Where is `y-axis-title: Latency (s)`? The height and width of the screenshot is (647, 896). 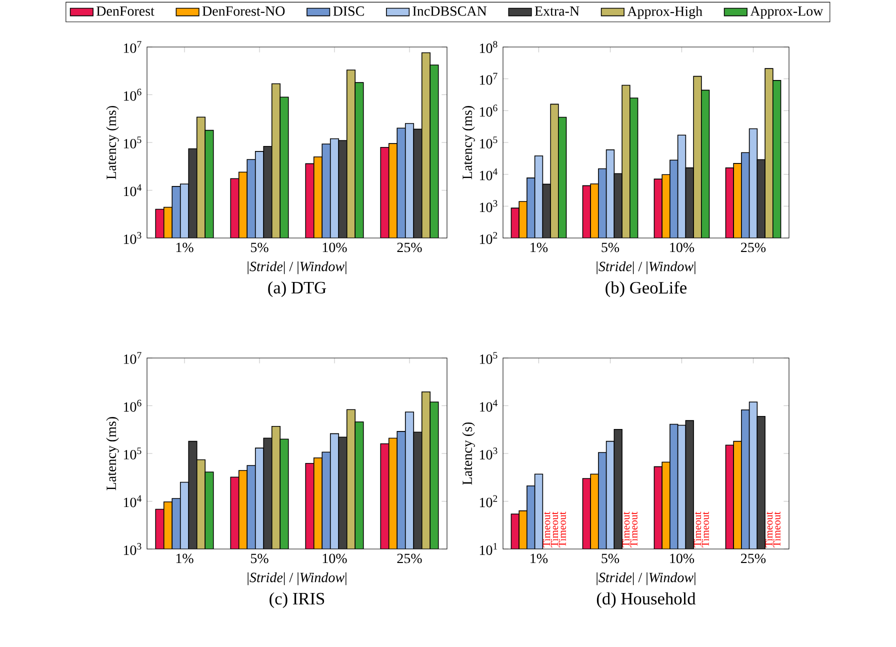 y-axis-title: Latency (s) is located at coordinates (468, 453).